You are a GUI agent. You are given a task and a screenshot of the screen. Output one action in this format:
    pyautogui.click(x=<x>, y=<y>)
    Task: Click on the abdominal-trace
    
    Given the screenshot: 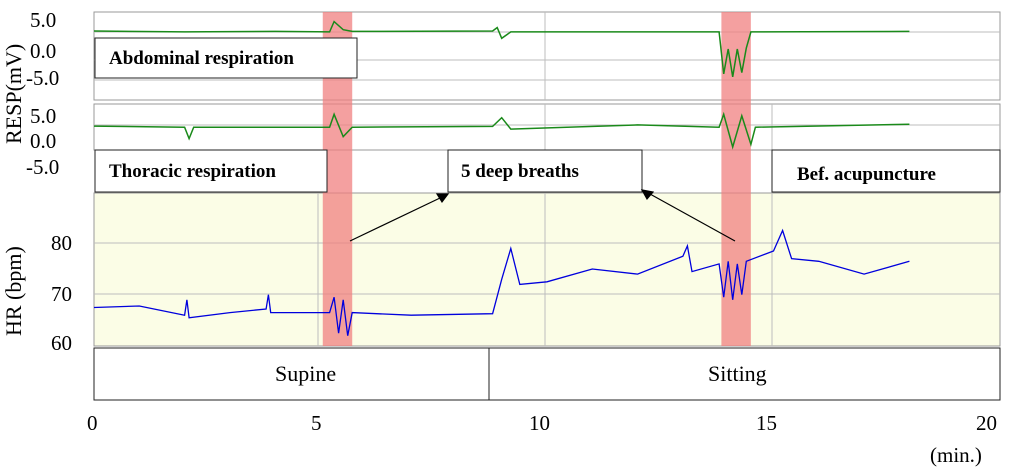 What is the action you would take?
    pyautogui.click(x=501, y=49)
    